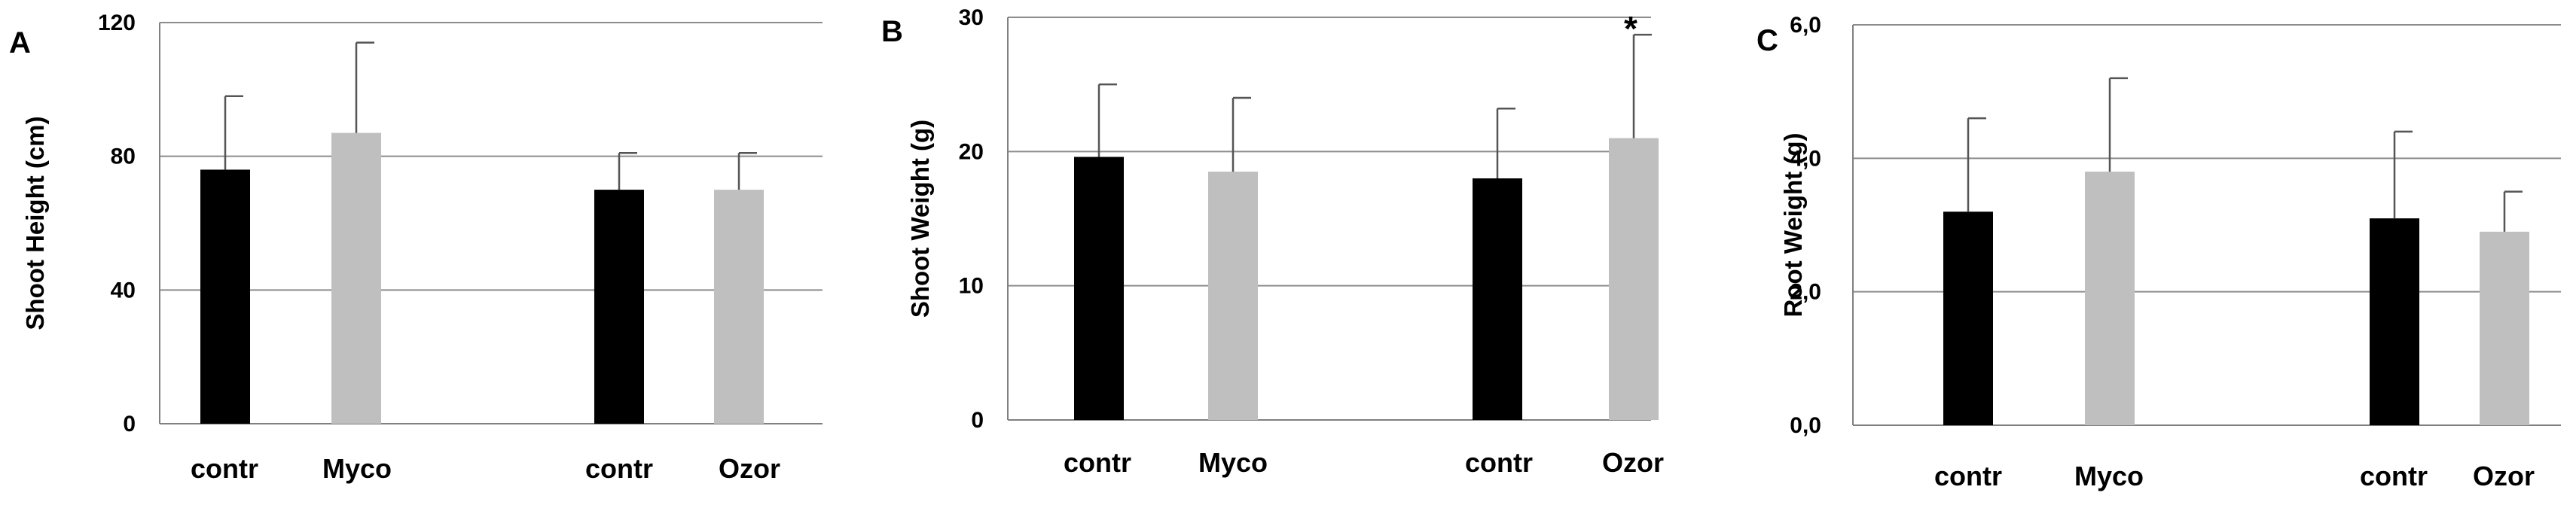 The image size is (2576, 505). Describe the element at coordinates (1768, 40) in the screenshot. I see `panel-label-c: C` at that location.